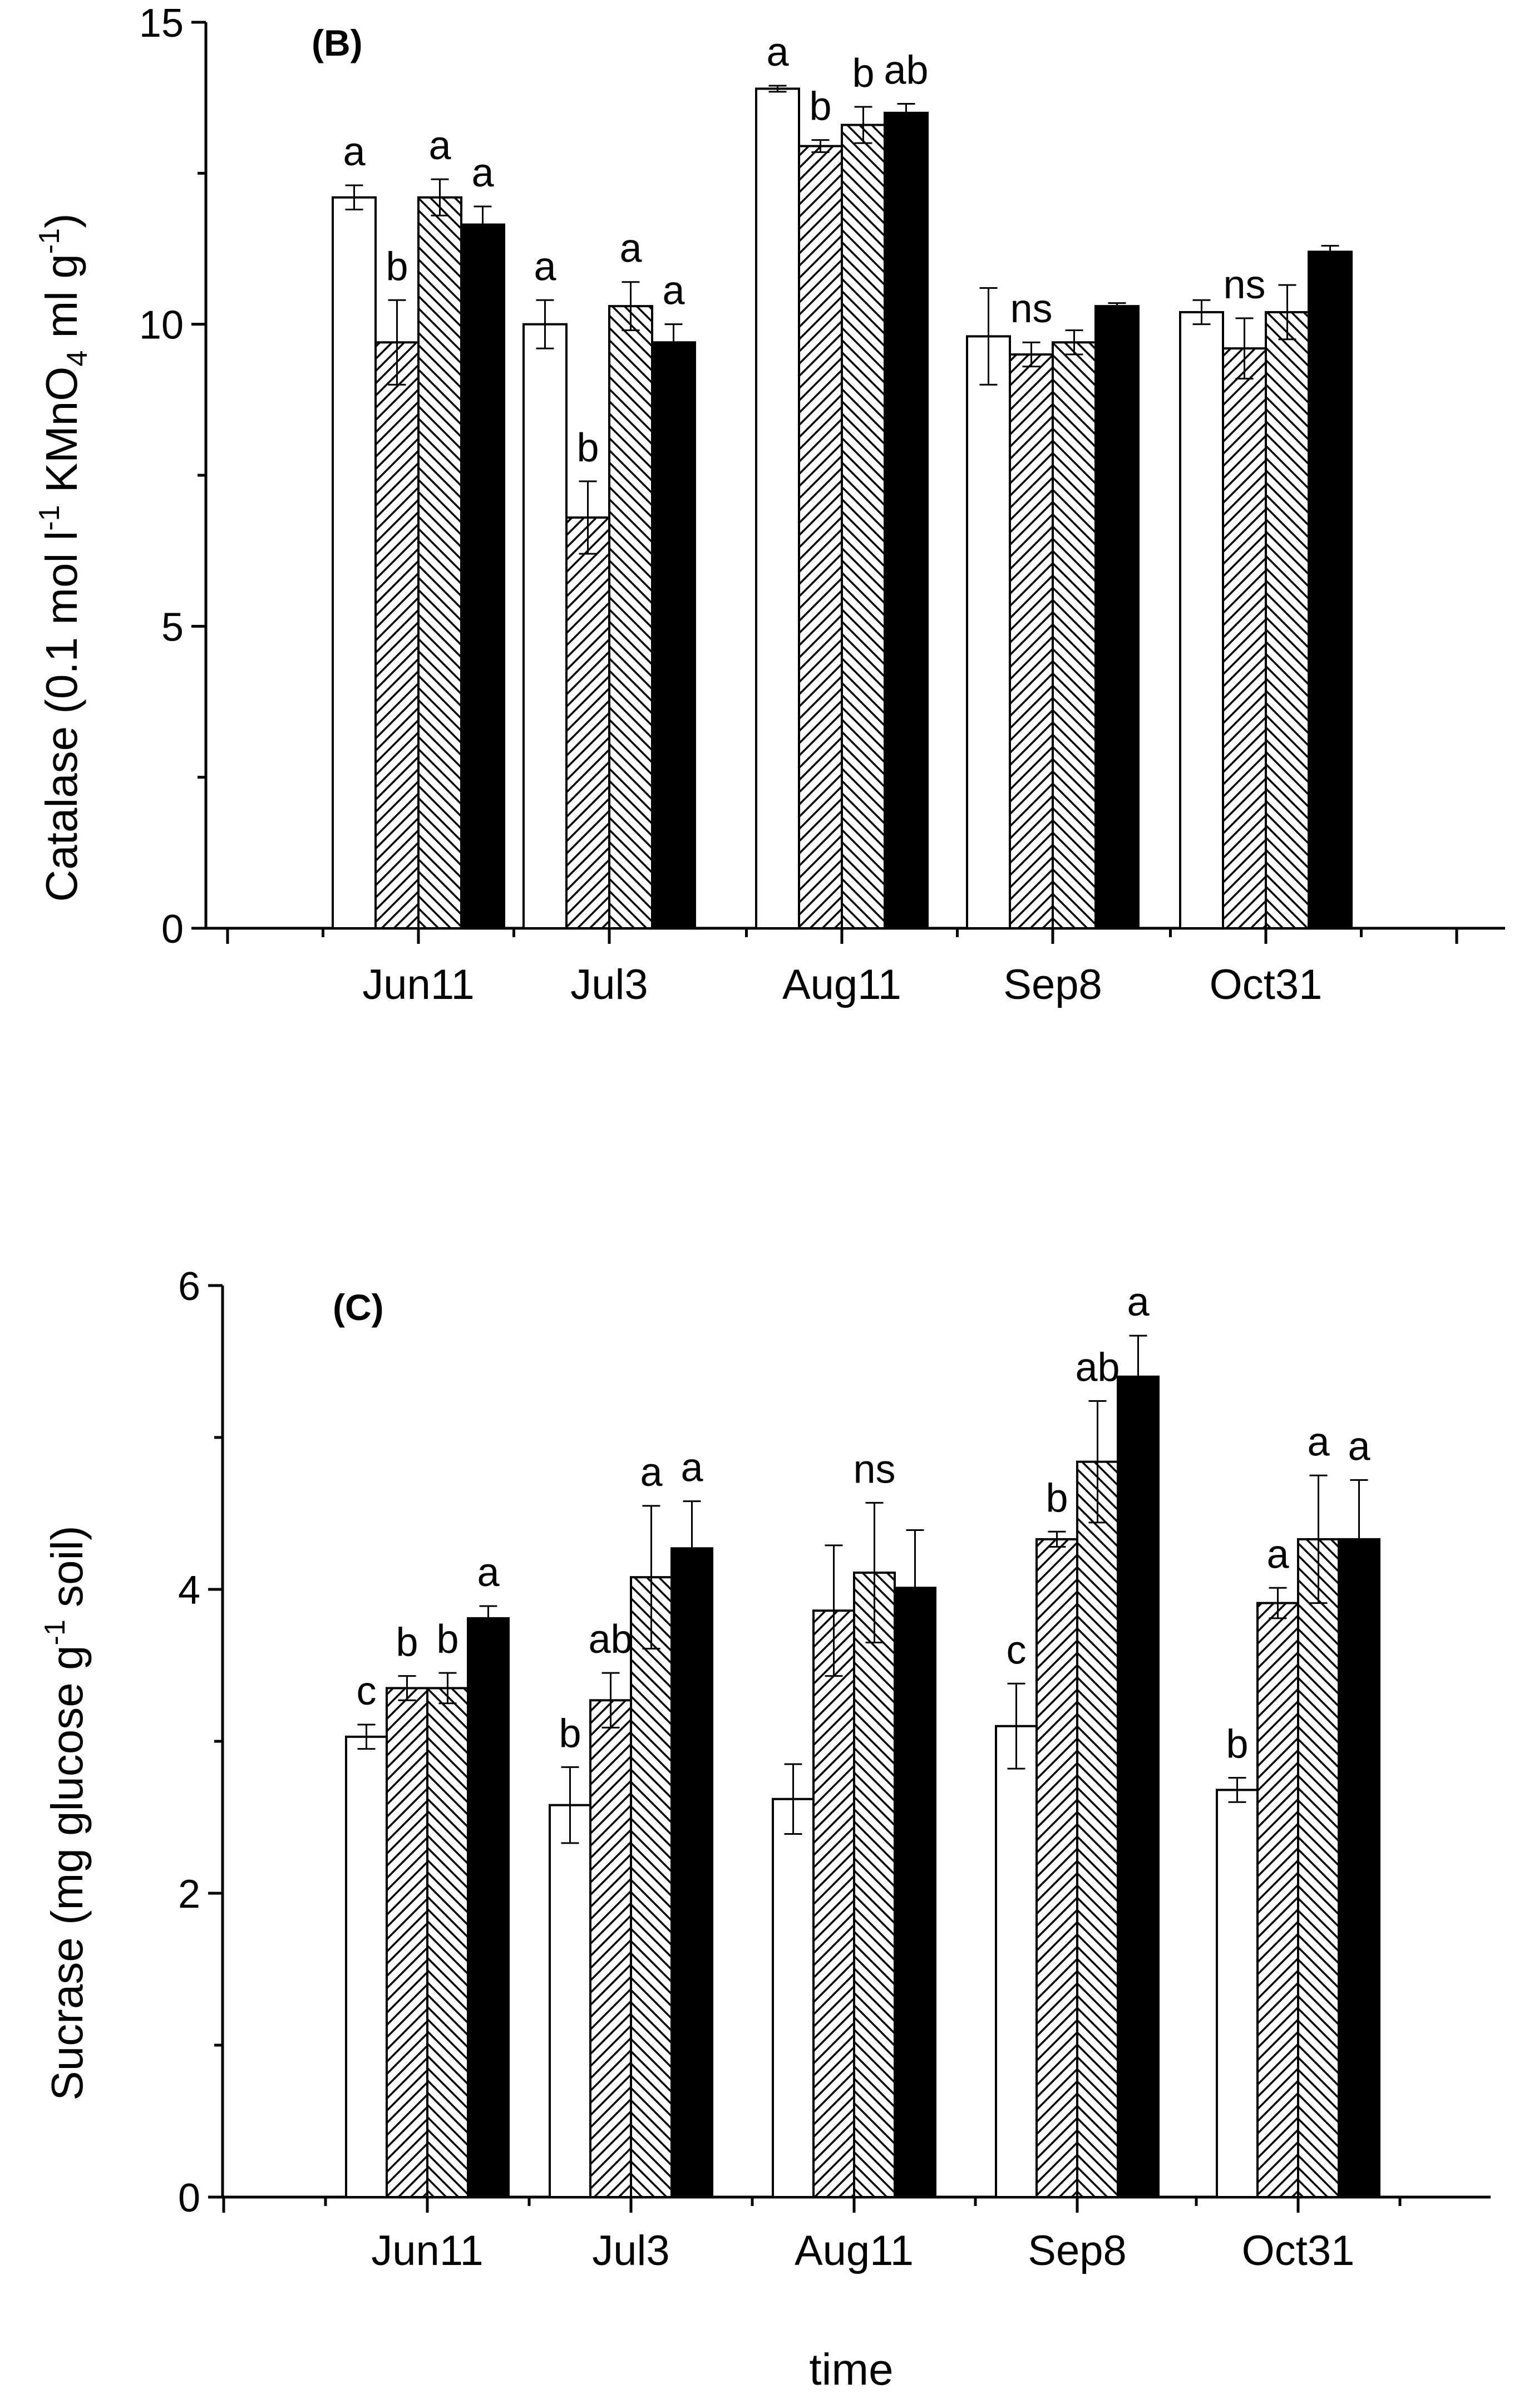 This screenshot has width=1514, height=2408. Describe the element at coordinates (67, 1872) in the screenshot. I see `panel-c-y-title-part-1: Sucrase (mg glucose g` at that location.